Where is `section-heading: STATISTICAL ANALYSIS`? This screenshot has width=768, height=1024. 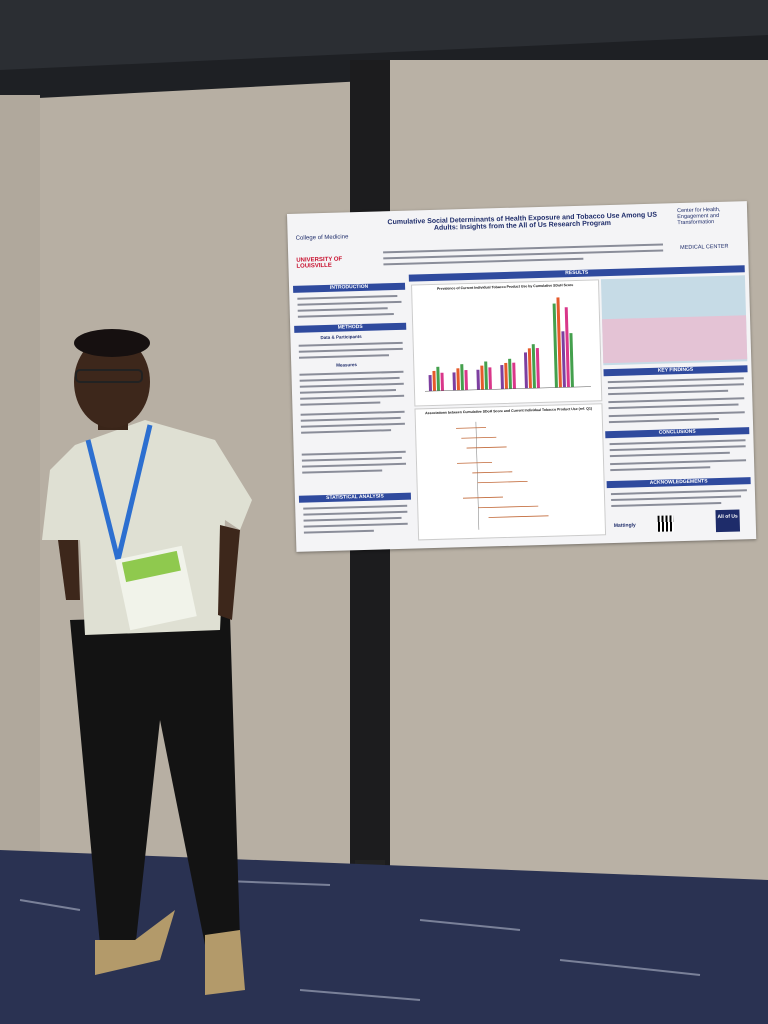
section-heading: STATISTICAL ANALYSIS is located at coordinates (355, 497).